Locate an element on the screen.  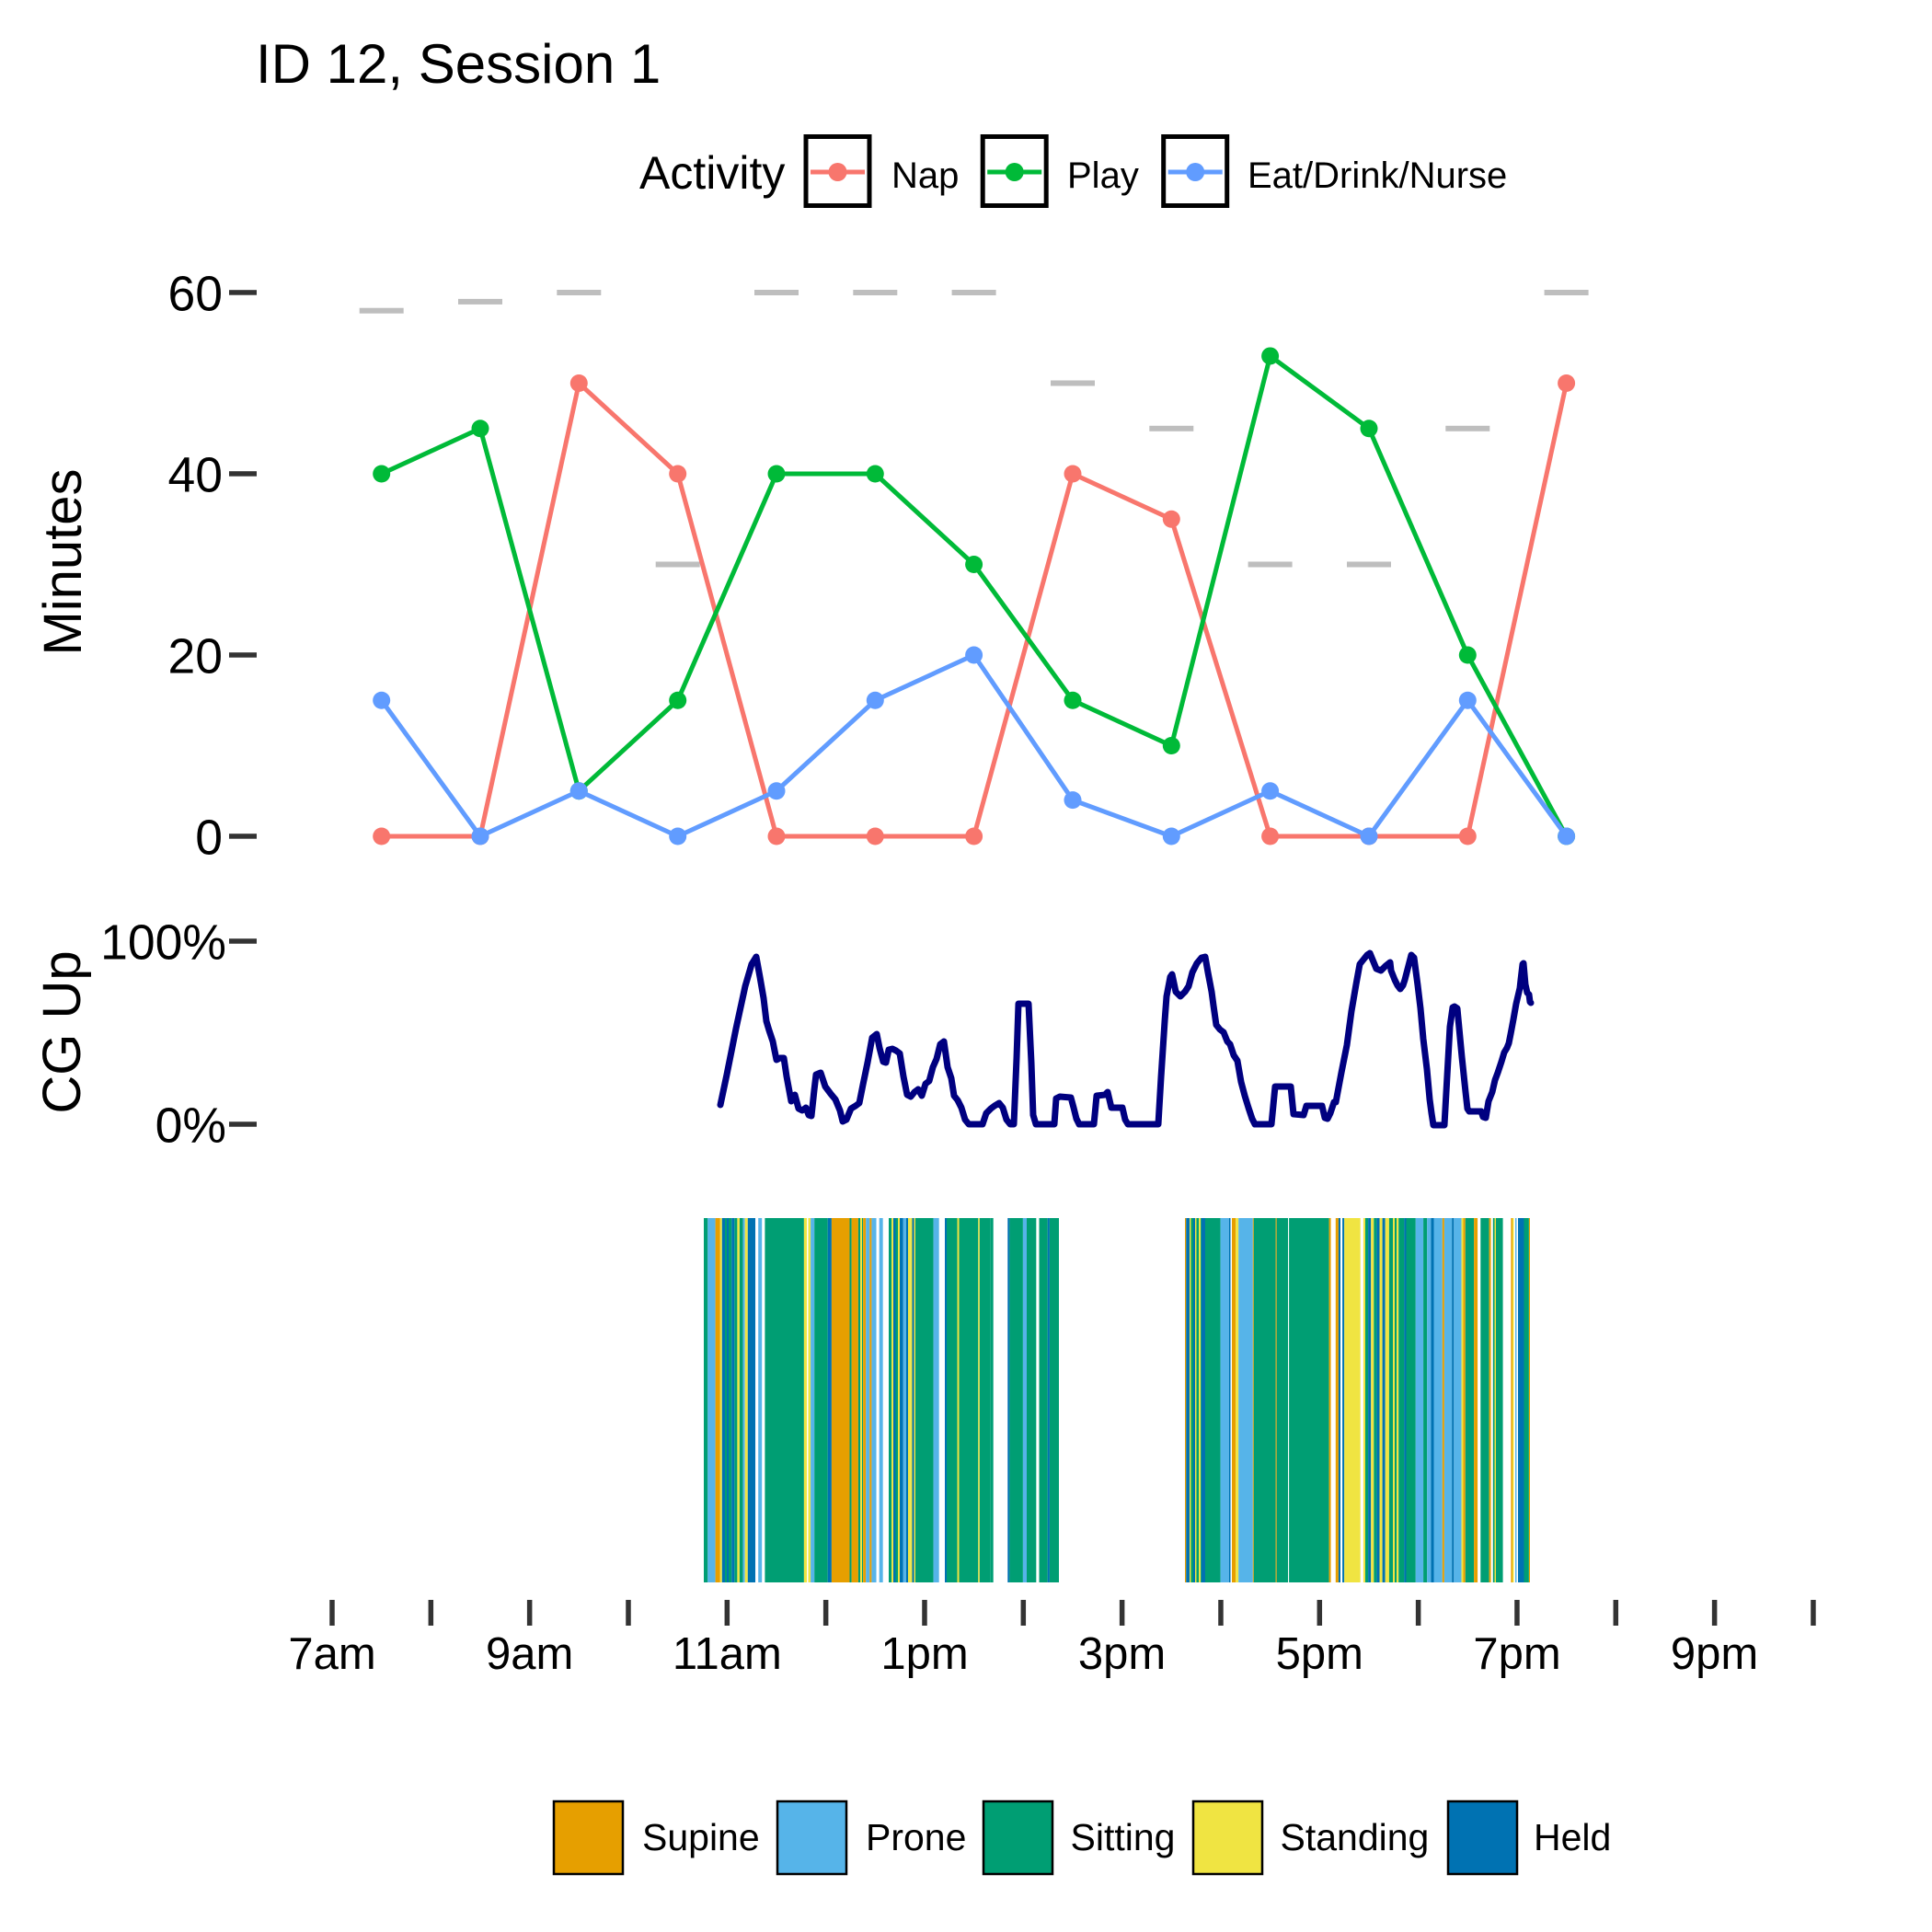
svg-text: 9pm is located at coordinates (1714, 1654).